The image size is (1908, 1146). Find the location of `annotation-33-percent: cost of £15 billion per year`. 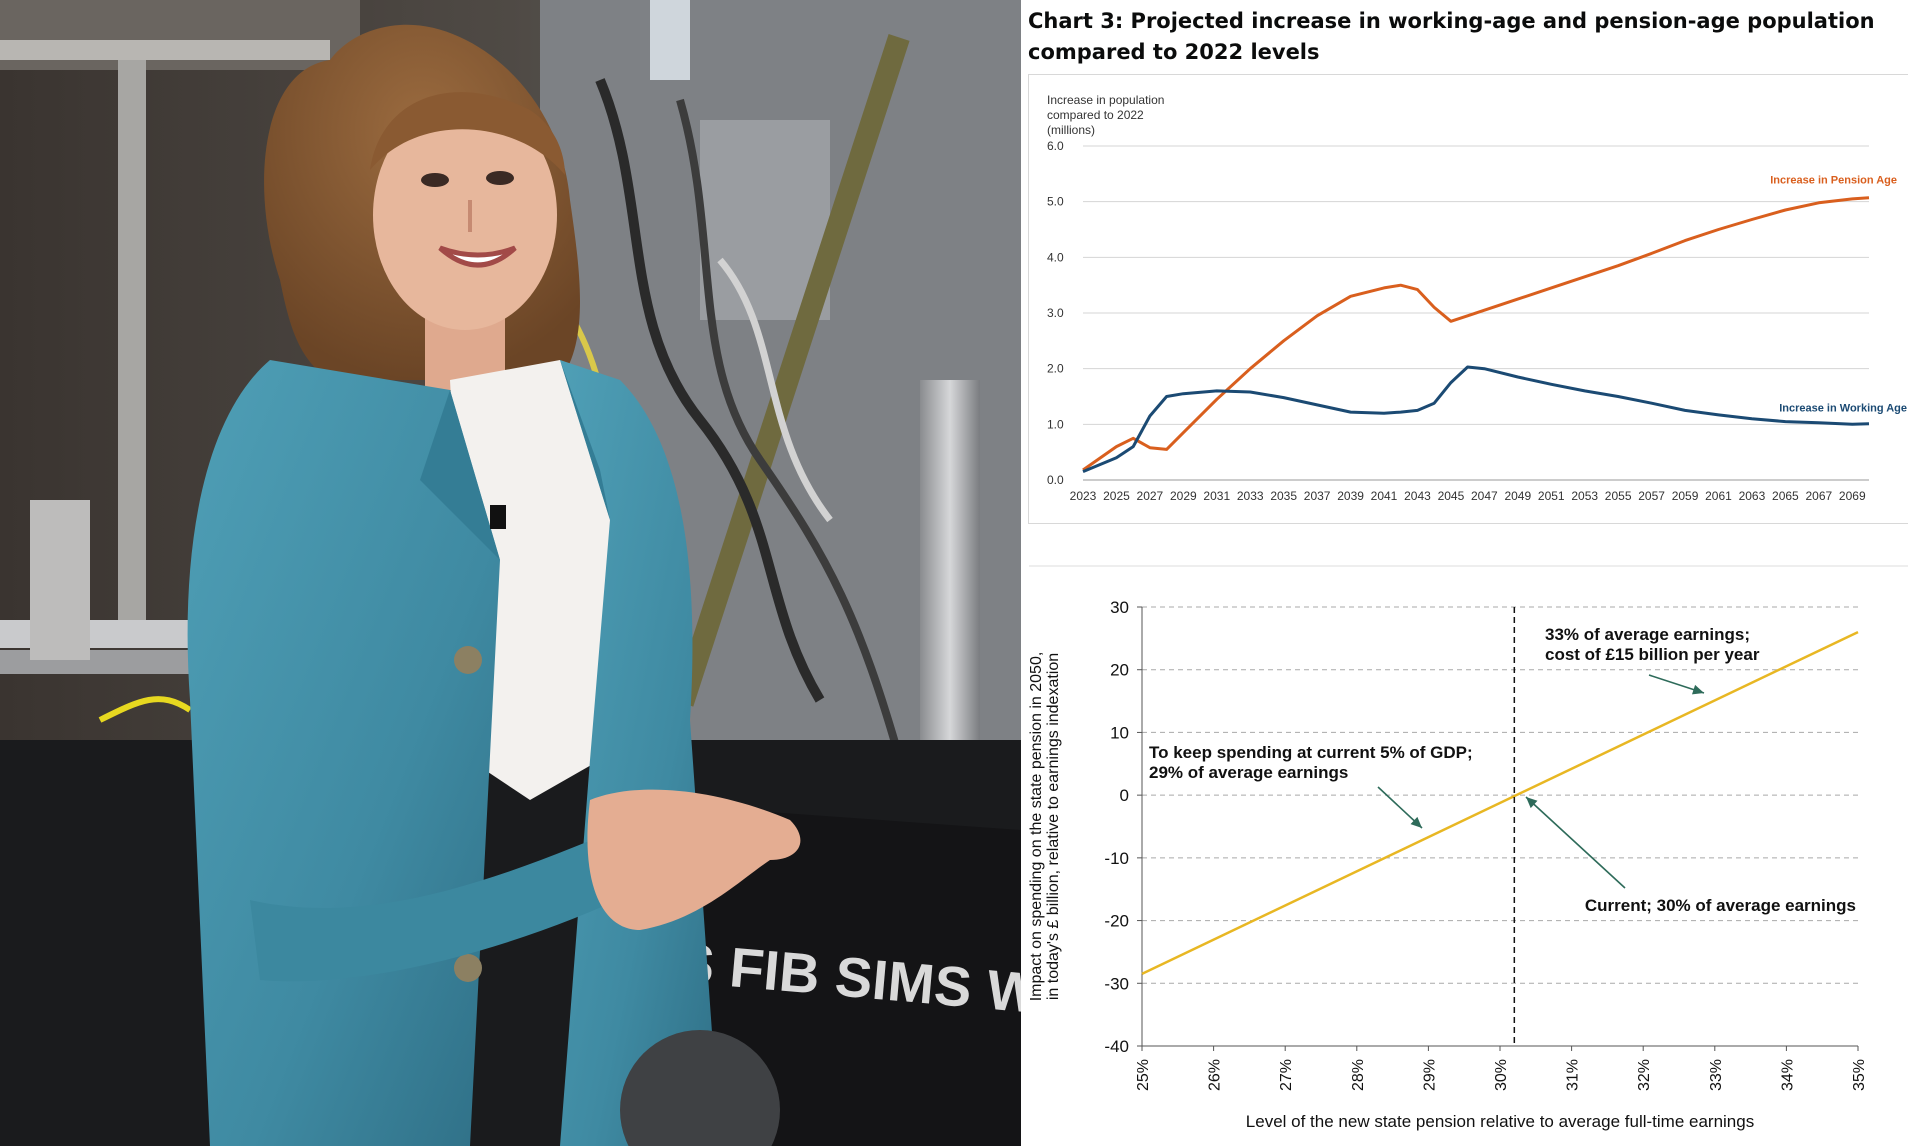

annotation-33-percent: cost of £15 billion per year is located at coordinates (1652, 654).